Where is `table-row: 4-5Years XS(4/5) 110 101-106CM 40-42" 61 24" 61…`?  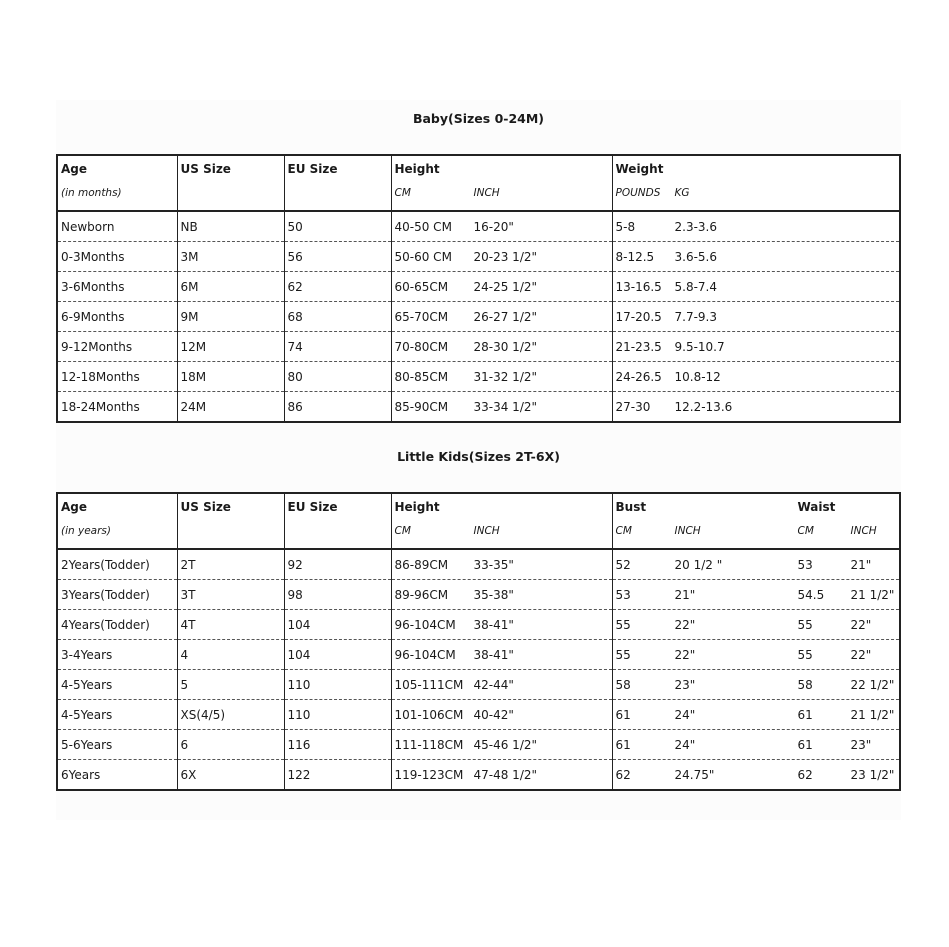
table-row: 4-5Years XS(4/5) 110 101-106CM 40-42" 61 24" 61… is located at coordinates (478, 714).